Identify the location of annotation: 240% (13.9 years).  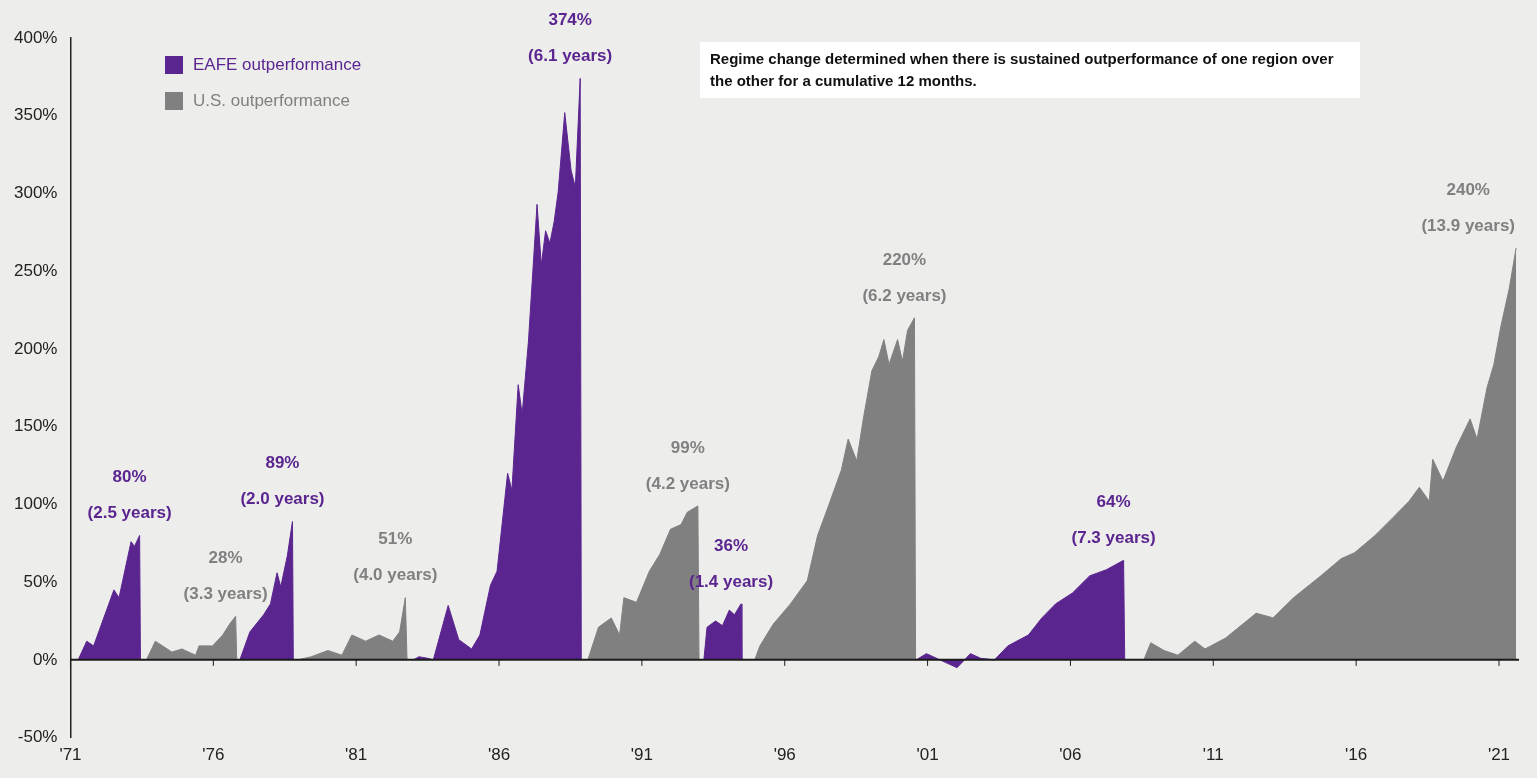
(1468, 207).